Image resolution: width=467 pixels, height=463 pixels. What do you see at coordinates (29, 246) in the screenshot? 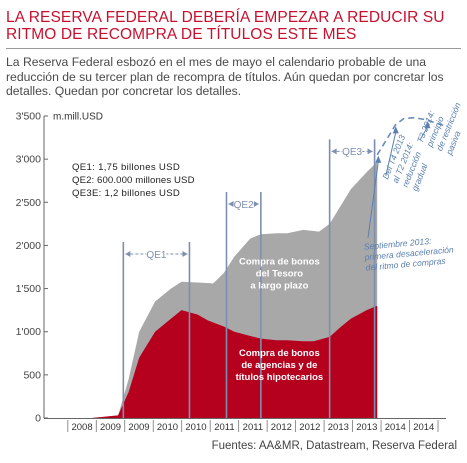
I see `y-tick-label: 2'000` at bounding box center [29, 246].